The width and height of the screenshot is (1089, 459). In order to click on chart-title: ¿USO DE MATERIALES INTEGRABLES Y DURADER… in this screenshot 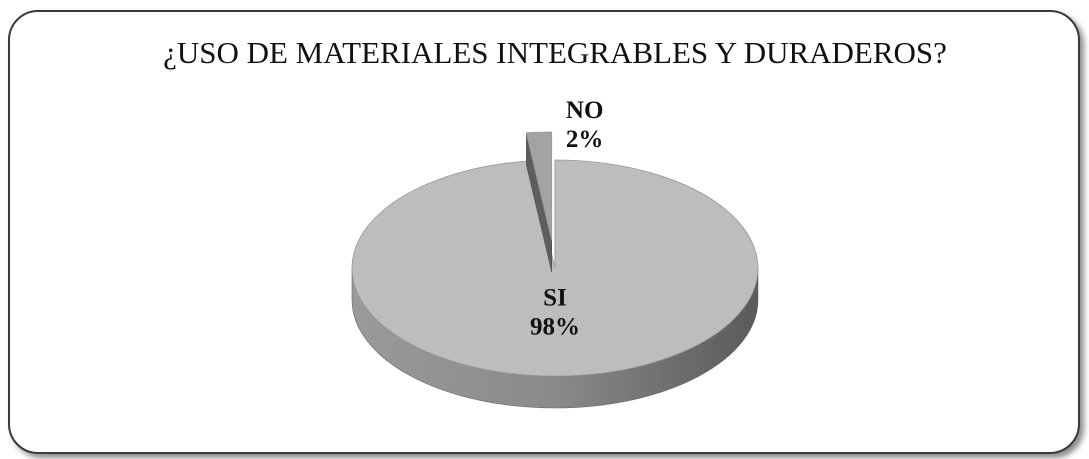, I will do `click(555, 52)`.